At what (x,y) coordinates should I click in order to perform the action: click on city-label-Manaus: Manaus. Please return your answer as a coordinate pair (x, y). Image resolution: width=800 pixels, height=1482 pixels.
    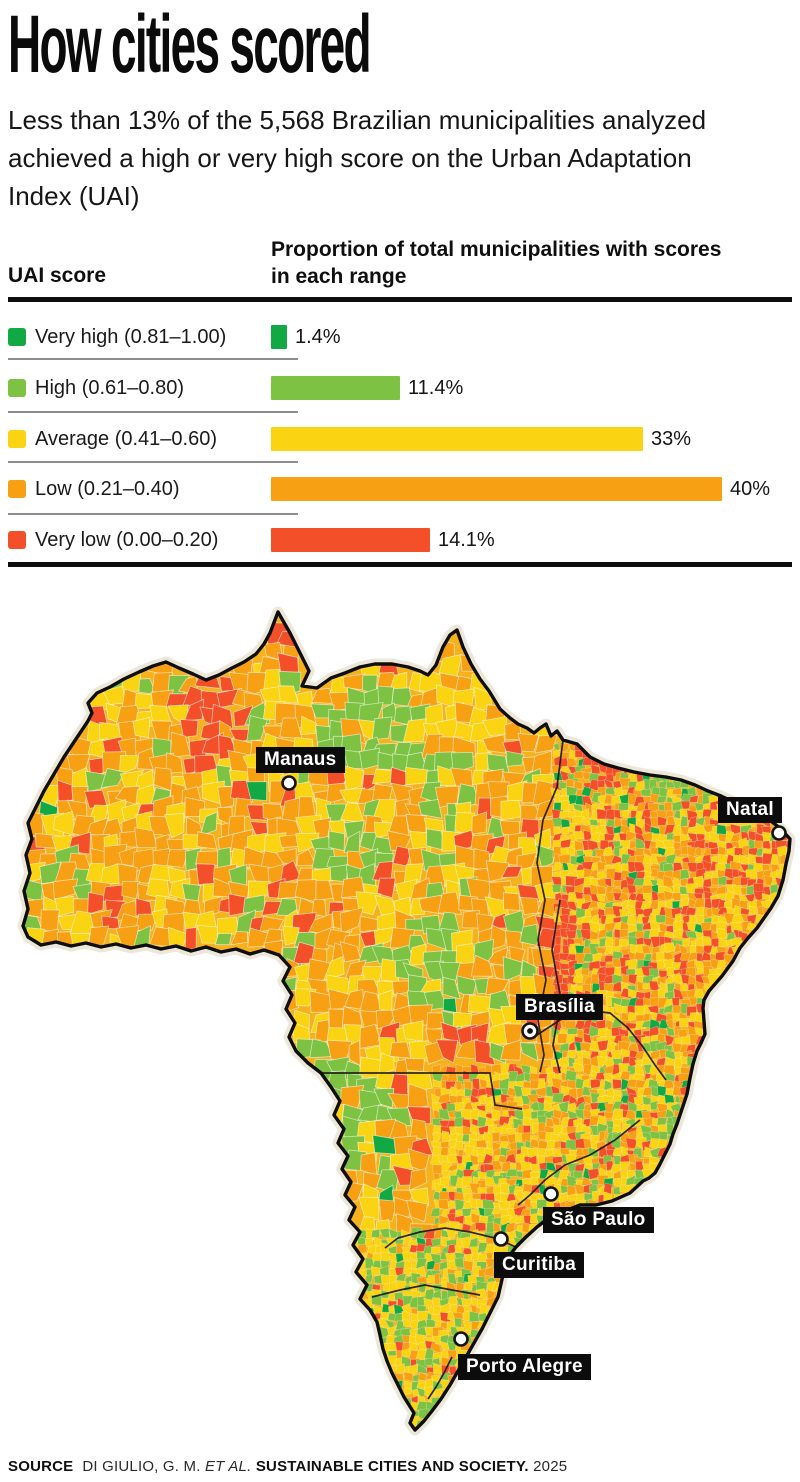
    Looking at the image, I should click on (300, 760).